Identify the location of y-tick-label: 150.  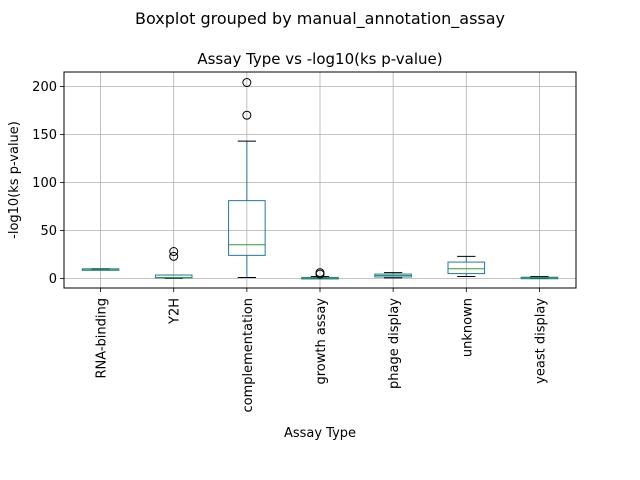
(44, 135).